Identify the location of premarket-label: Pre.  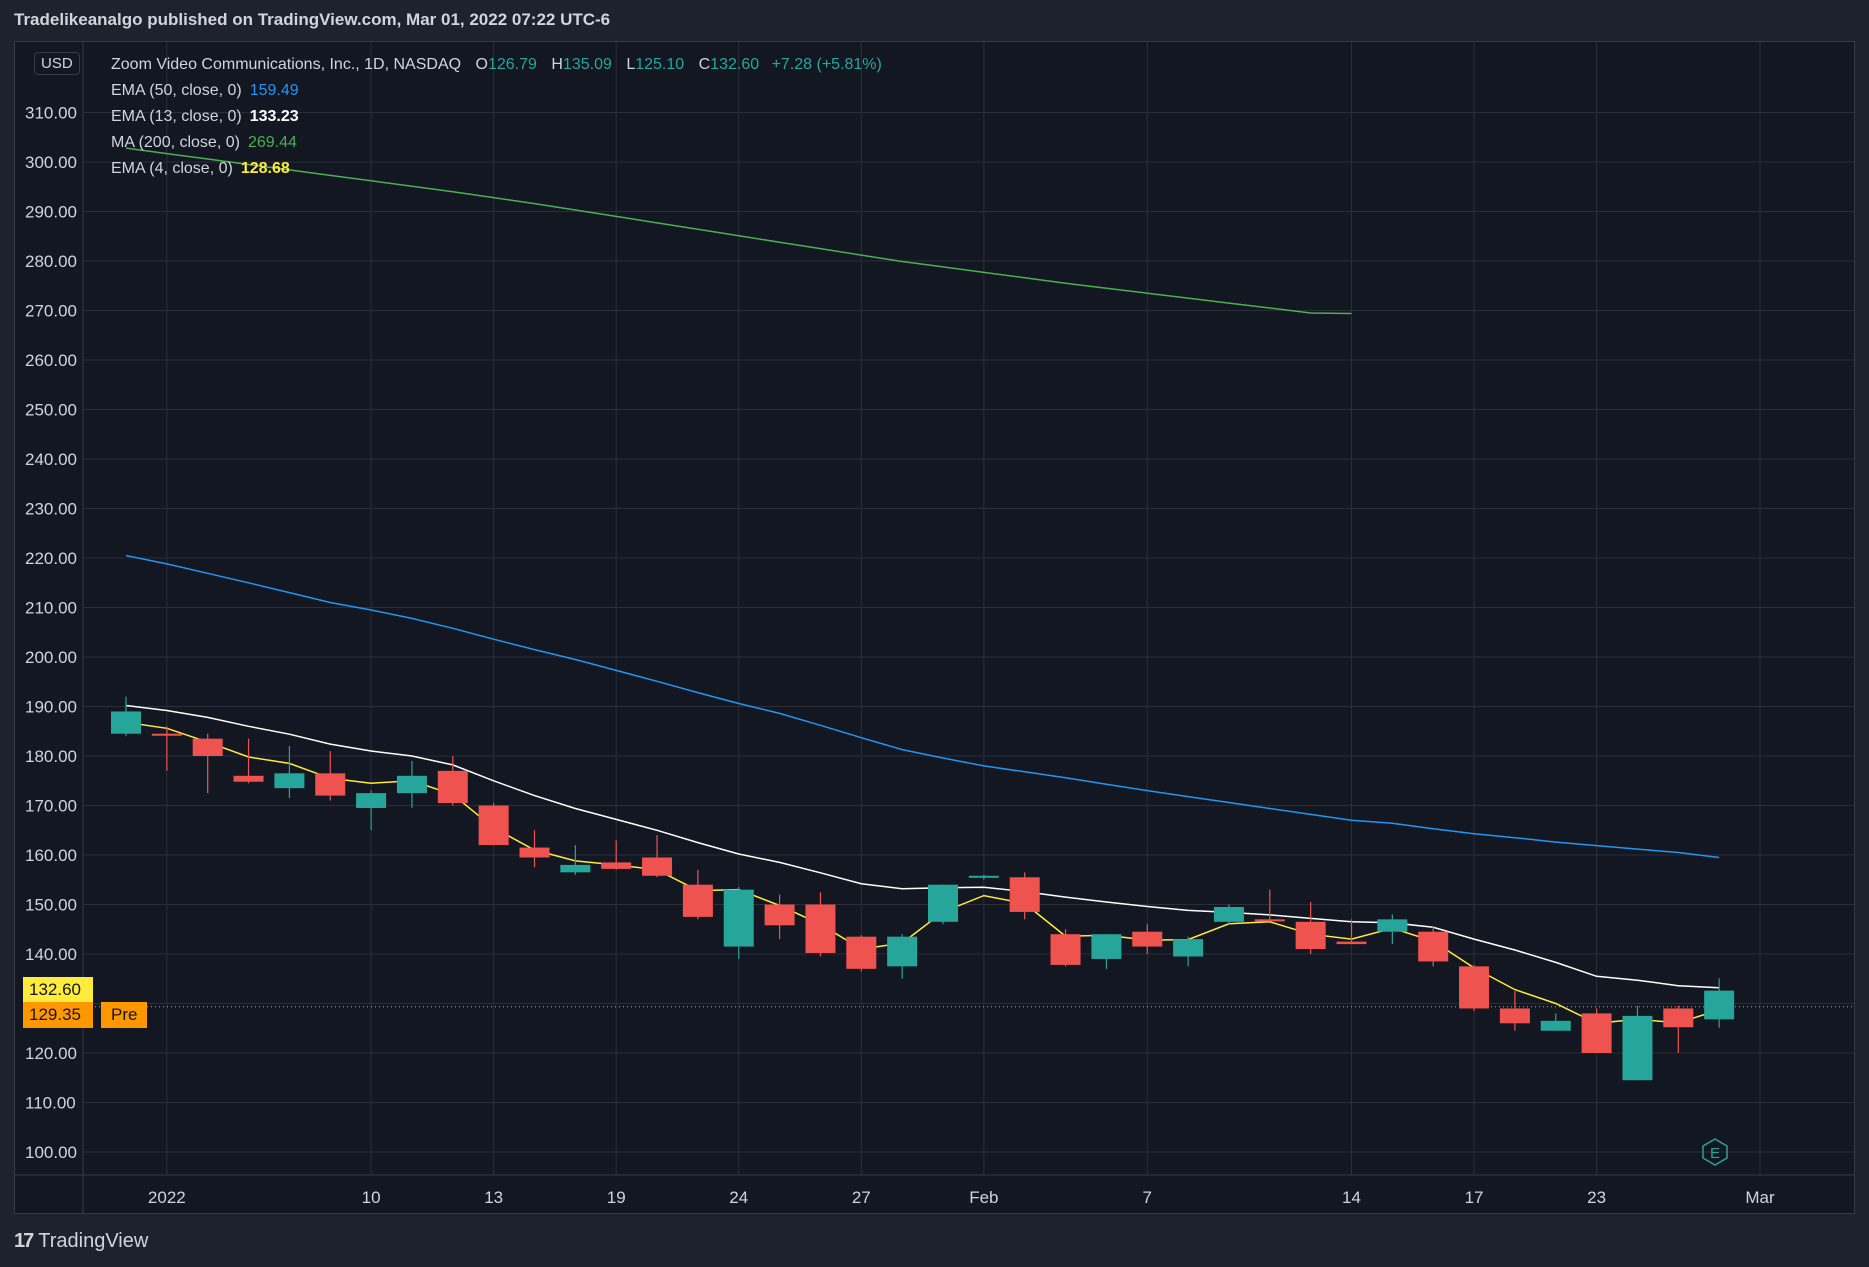
(124, 1015).